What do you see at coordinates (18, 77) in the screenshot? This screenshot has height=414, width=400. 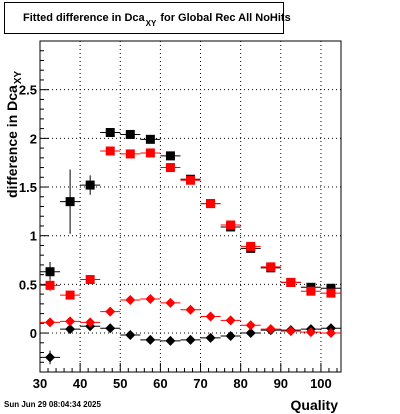 I see `y-axis-label-subscript: XY` at bounding box center [18, 77].